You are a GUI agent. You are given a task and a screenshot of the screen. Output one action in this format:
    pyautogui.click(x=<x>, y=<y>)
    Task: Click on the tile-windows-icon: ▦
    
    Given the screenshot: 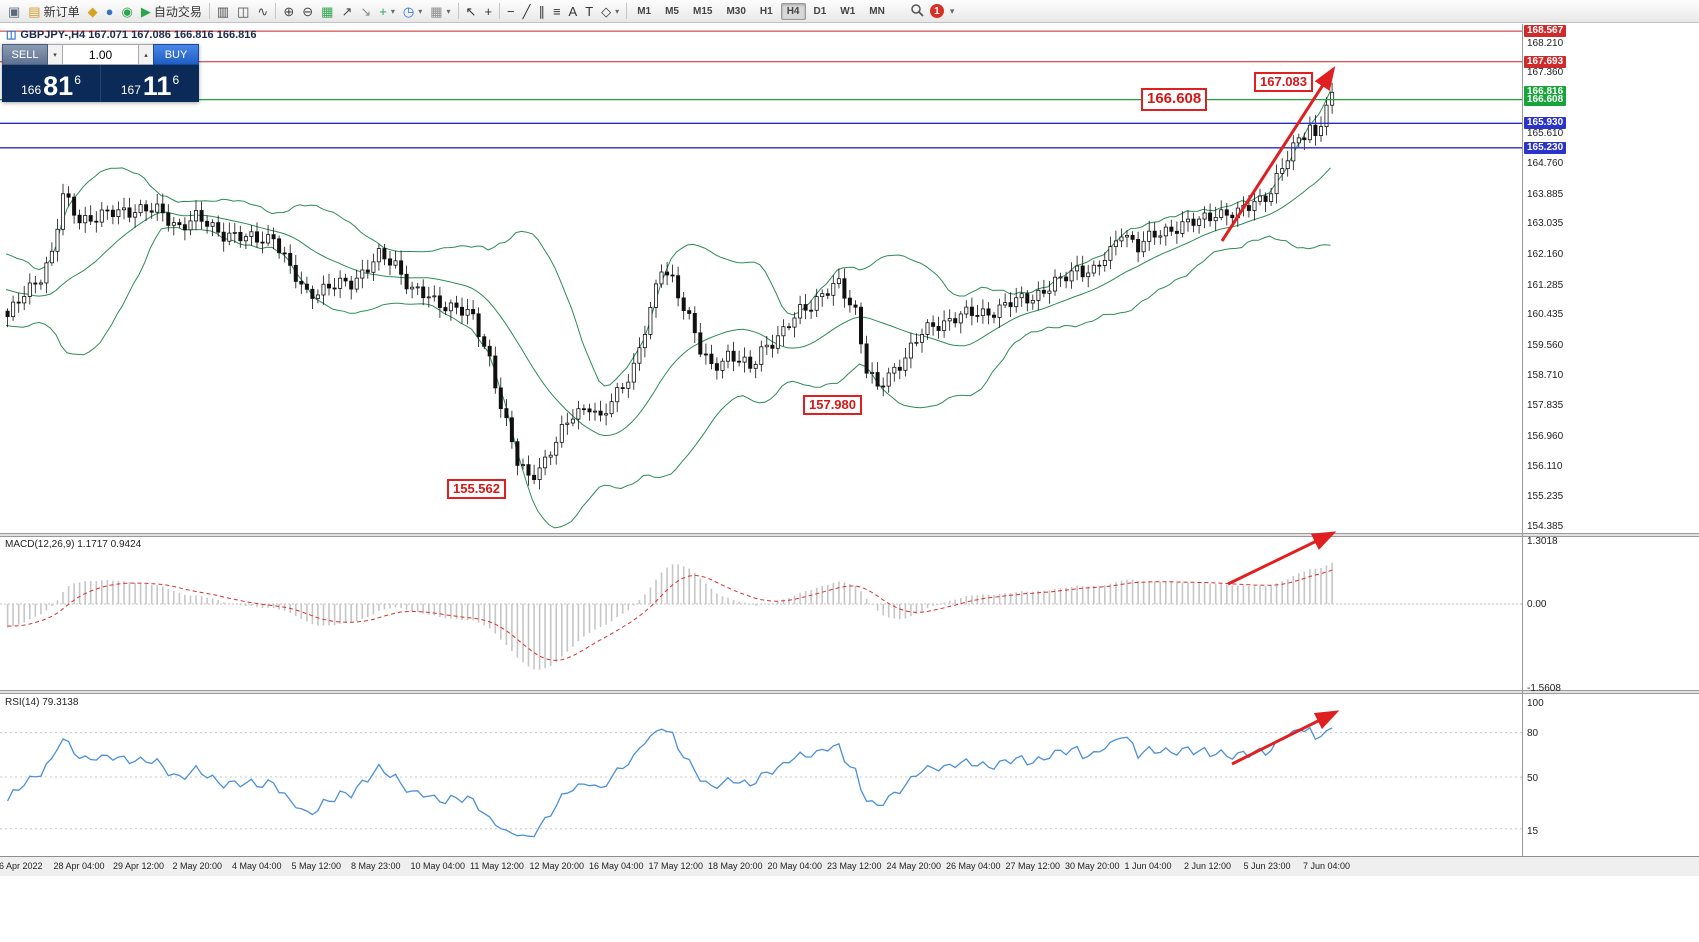 What is the action you would take?
    pyautogui.click(x=327, y=11)
    